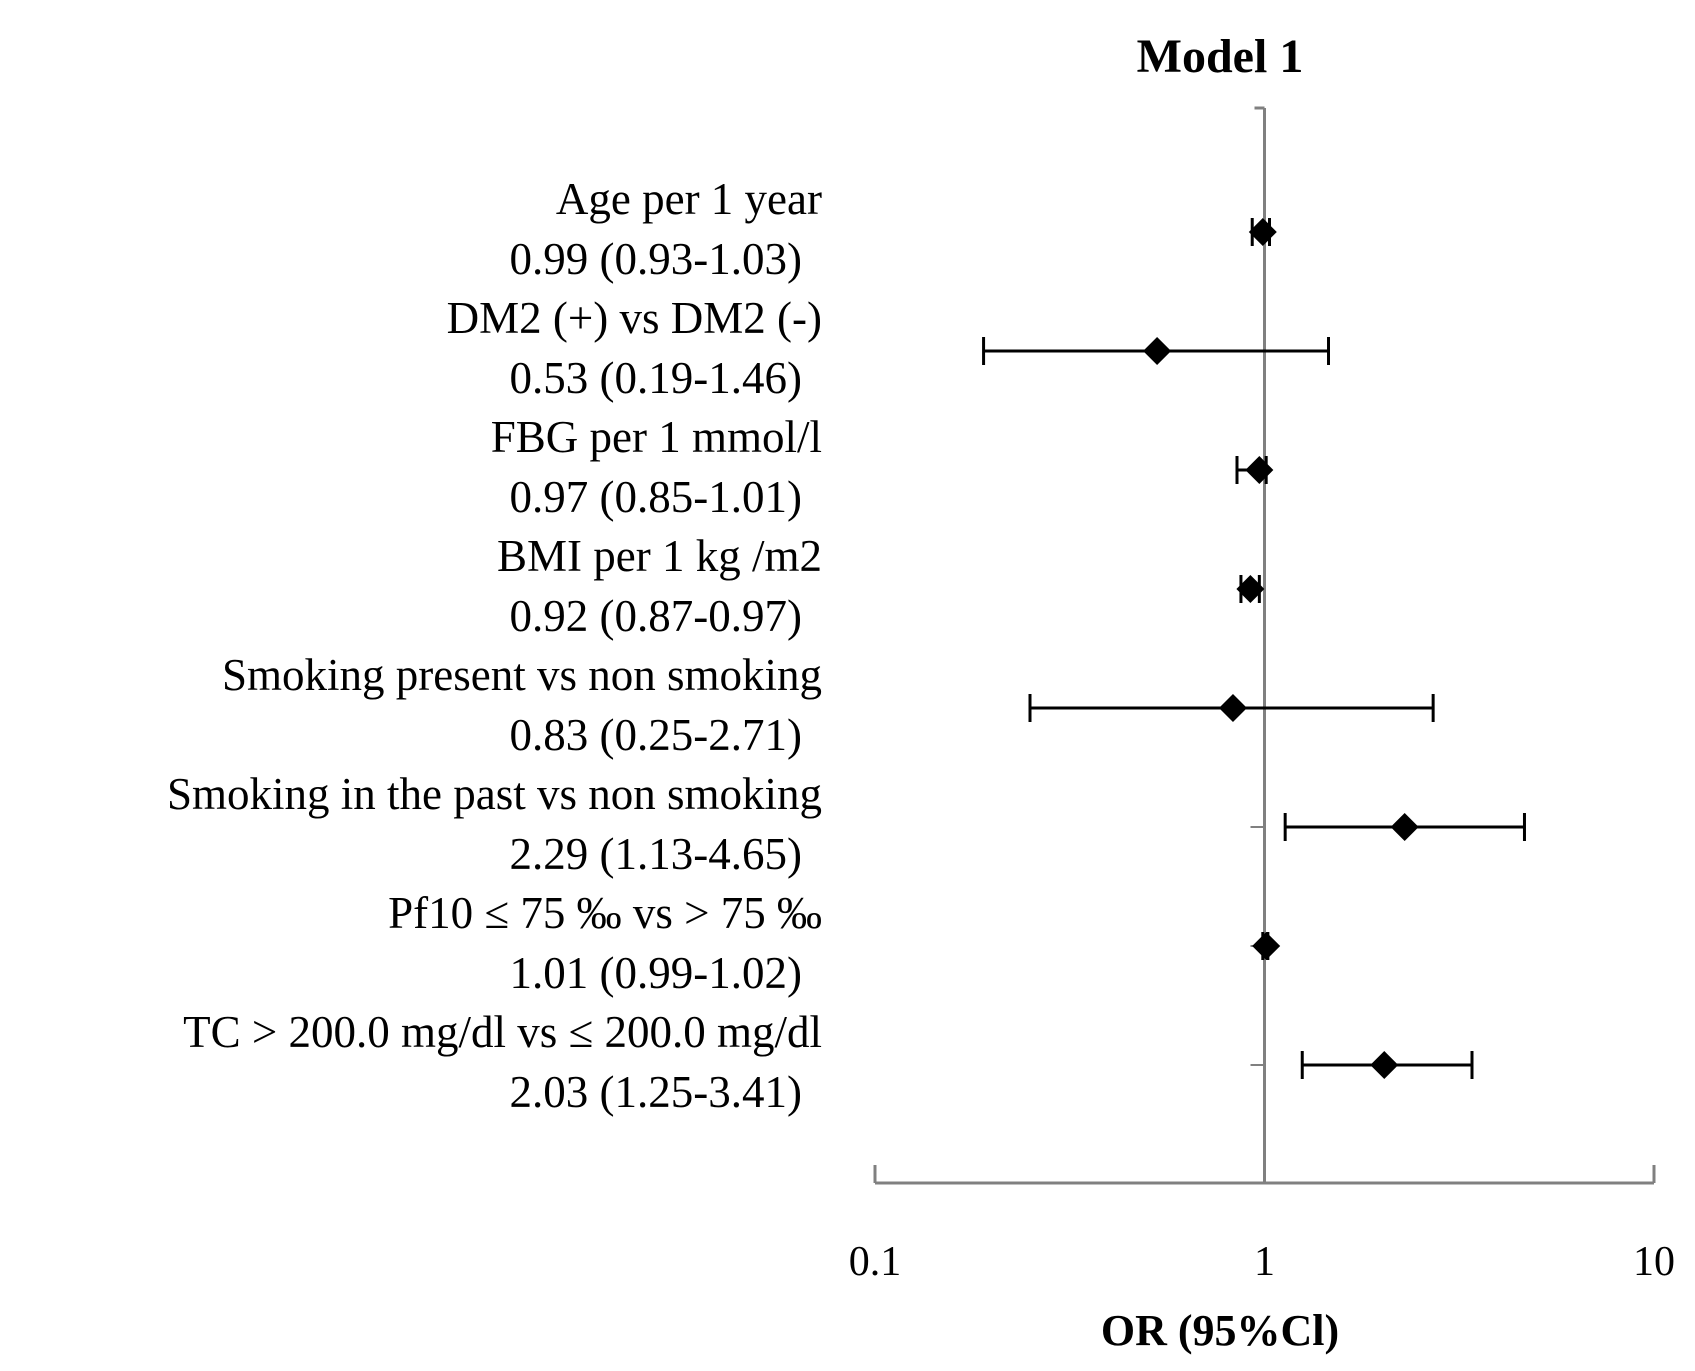  What do you see at coordinates (656, 259) in the screenshot?
I see `row-estimate-text: 0.99 (0.93-1.03)` at bounding box center [656, 259].